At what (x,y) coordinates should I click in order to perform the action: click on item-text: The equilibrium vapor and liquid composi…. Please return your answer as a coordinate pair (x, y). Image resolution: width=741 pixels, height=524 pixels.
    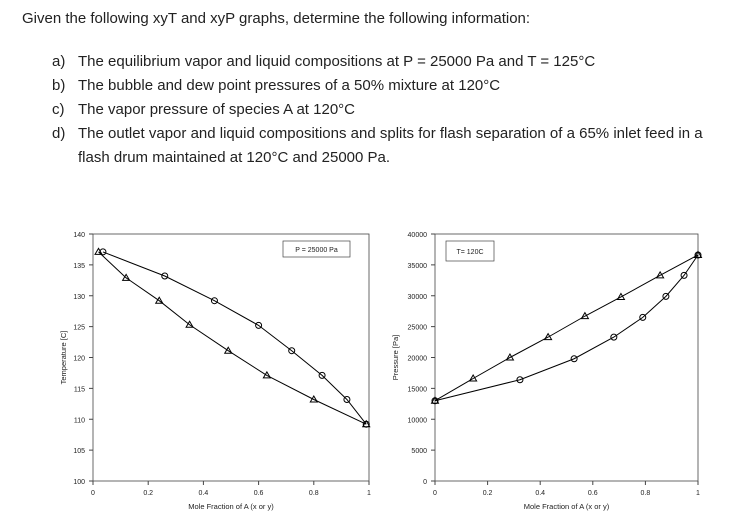
    Looking at the image, I should click on (337, 61).